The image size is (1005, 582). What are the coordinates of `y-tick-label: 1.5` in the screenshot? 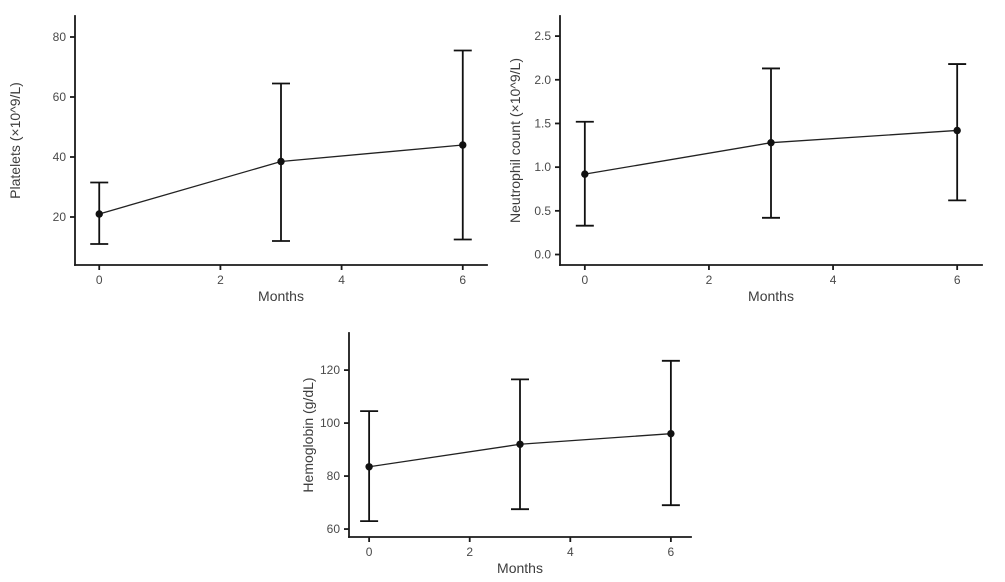 It's located at (542, 123).